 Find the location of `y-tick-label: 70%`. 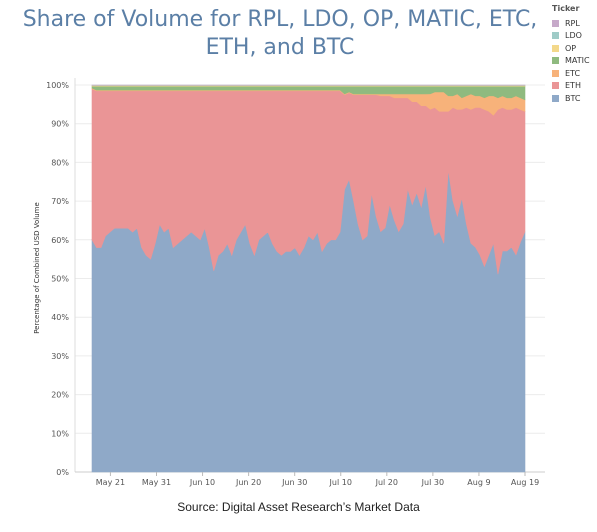

y-tick-label: 70% is located at coordinates (60, 201).